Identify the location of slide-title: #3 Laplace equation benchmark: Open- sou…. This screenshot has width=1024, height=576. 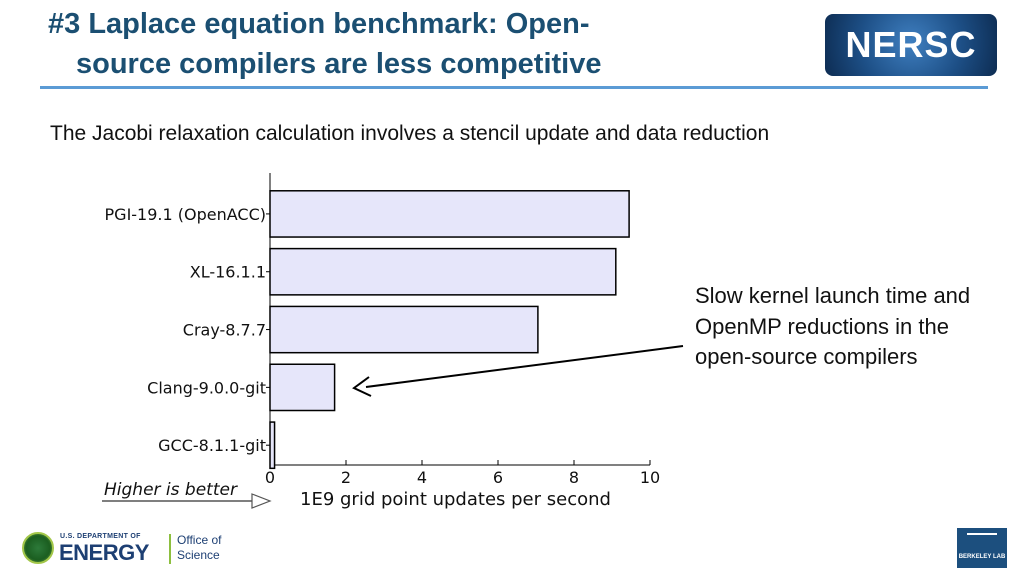
(398, 44).